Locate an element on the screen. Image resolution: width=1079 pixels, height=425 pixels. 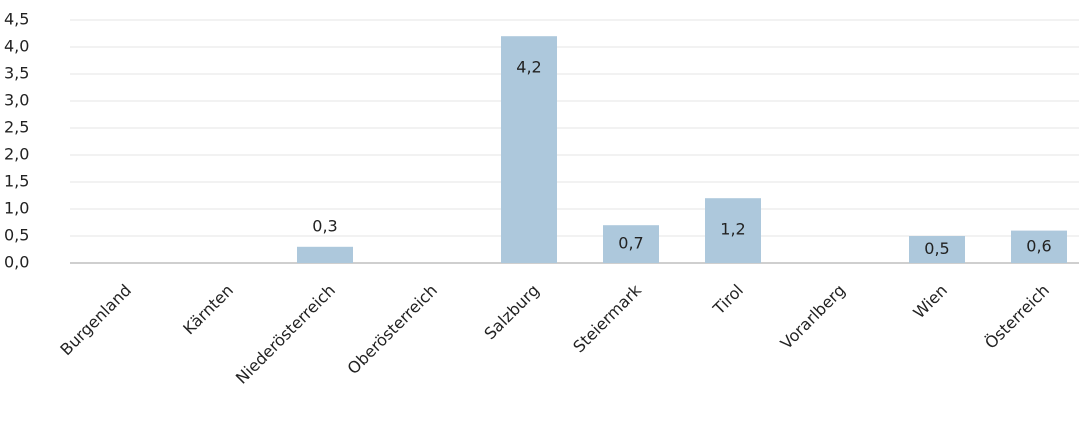
x-tick-label: Niederösterreich is located at coordinates (285, 334).